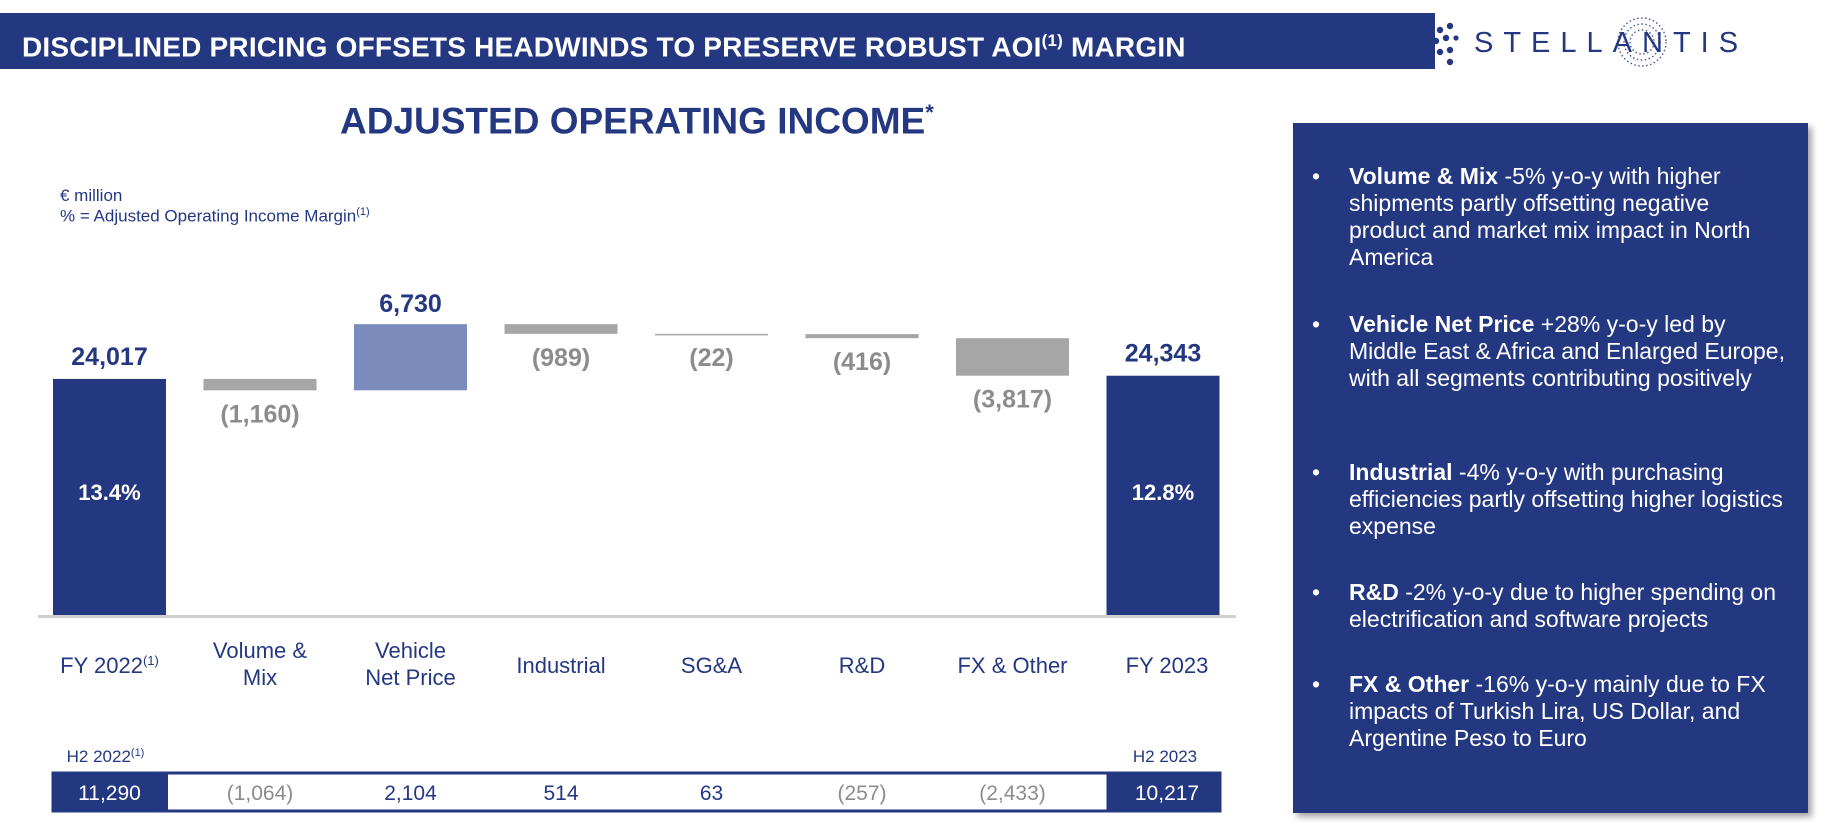 This screenshot has width=1825, height=831. I want to click on tick-label: FX & Other, so click(1012, 665).